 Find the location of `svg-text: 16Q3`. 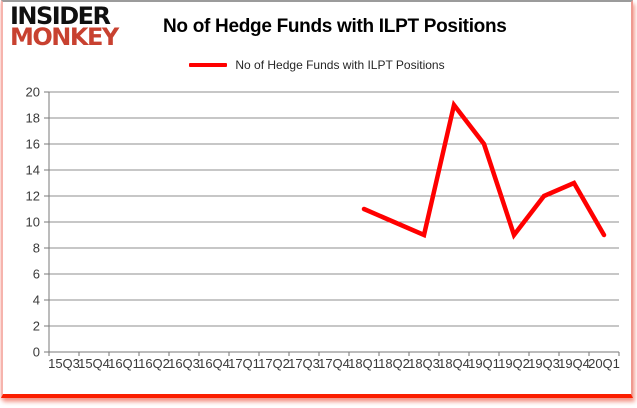

svg-text: 16Q3 is located at coordinates (184, 363).